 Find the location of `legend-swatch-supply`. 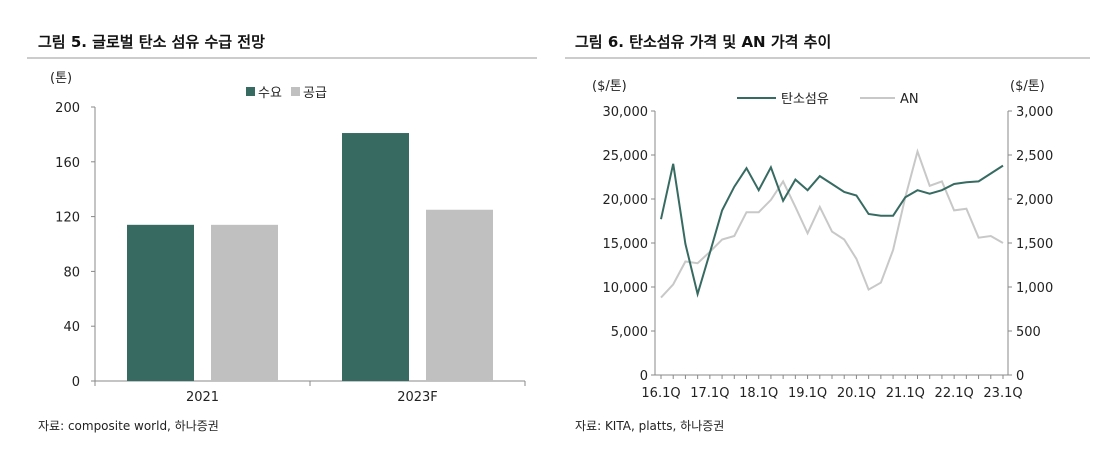

legend-swatch-supply is located at coordinates (295, 91).